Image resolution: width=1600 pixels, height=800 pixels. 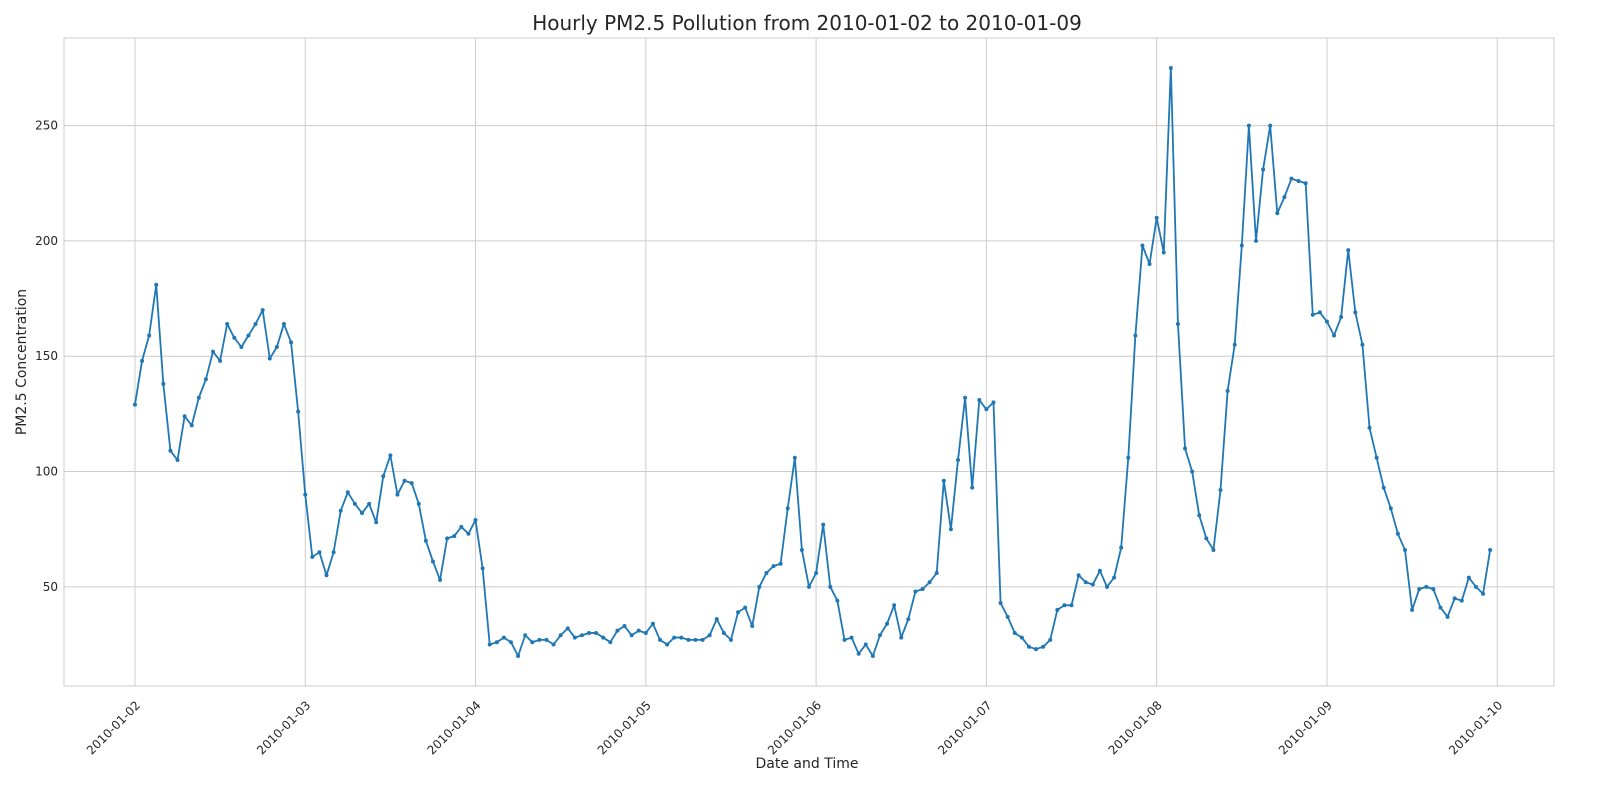 I want to click on y-tick-label: 150, so click(x=46, y=356).